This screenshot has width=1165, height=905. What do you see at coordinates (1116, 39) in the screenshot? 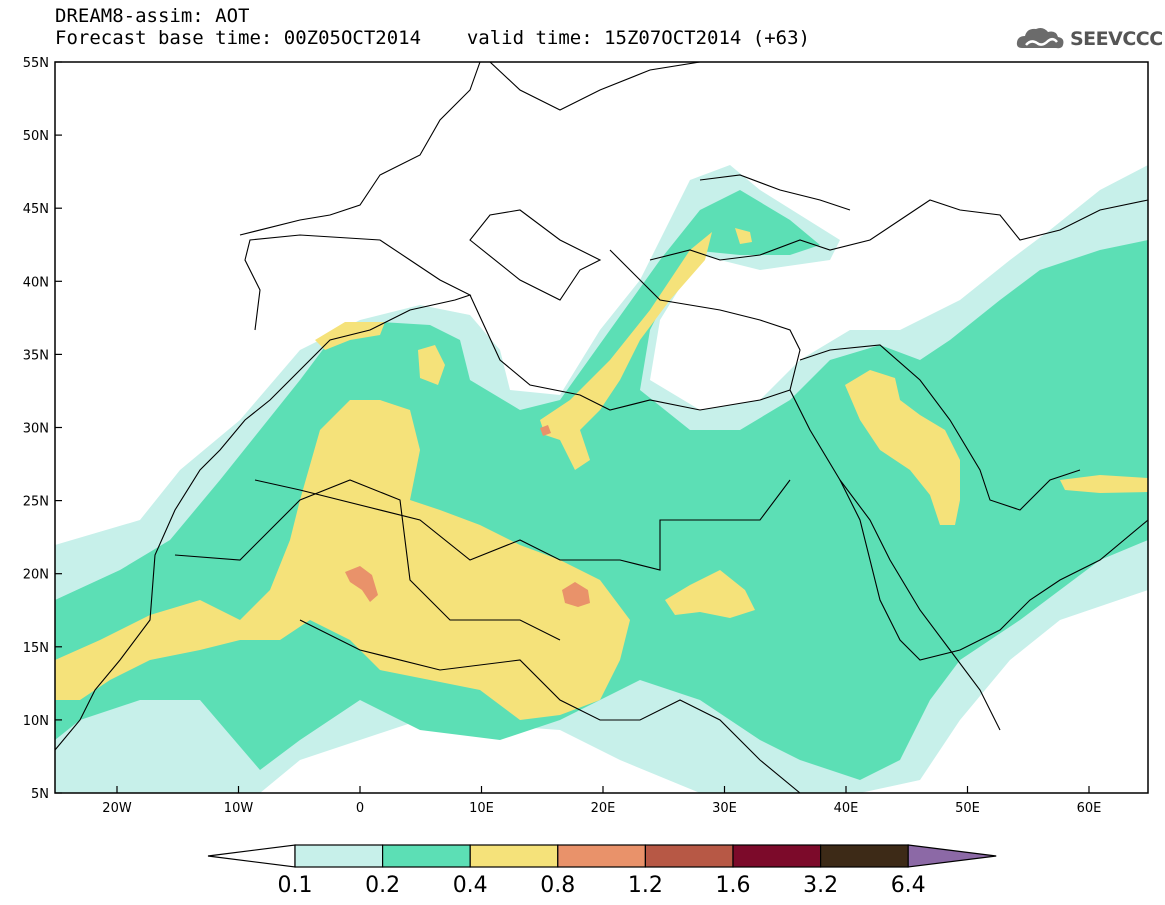
I see `logo-text: SEEVCCC` at bounding box center [1116, 39].